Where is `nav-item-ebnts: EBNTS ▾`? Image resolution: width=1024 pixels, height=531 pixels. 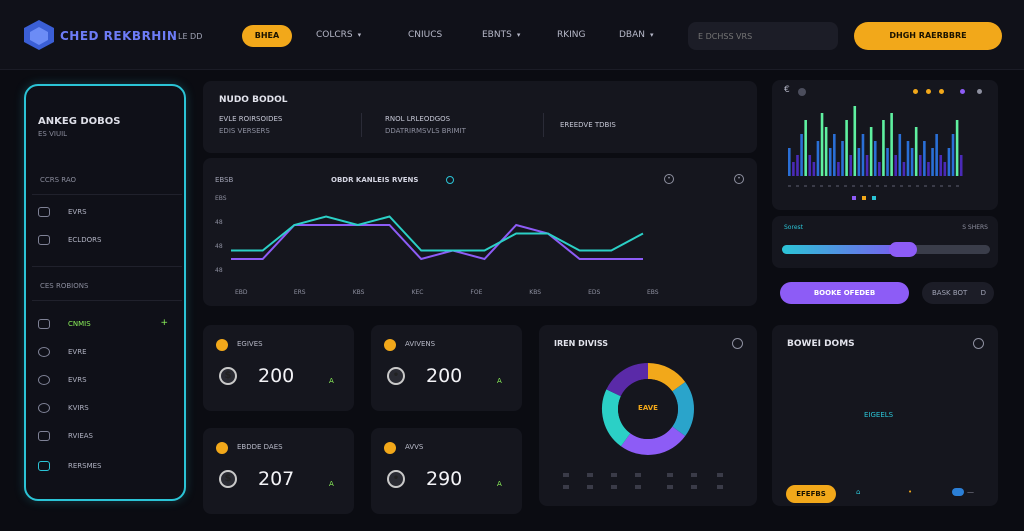 nav-item-ebnts: EBNTS ▾ is located at coordinates (501, 35).